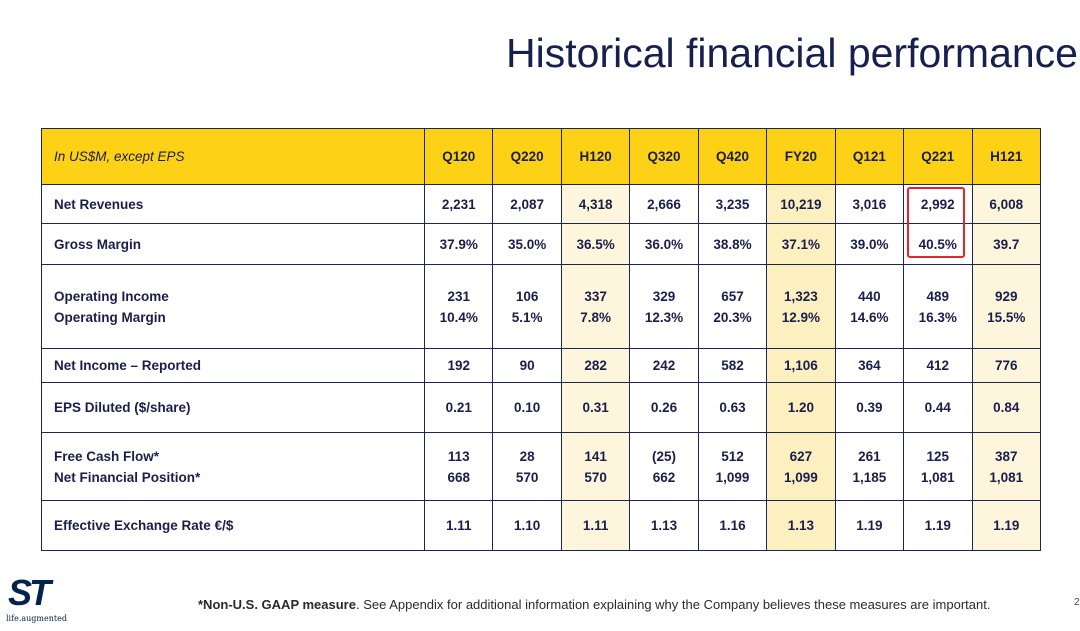 This screenshot has width=1080, height=631. Describe the element at coordinates (869, 204) in the screenshot. I see `cell-value: 3,016` at that location.